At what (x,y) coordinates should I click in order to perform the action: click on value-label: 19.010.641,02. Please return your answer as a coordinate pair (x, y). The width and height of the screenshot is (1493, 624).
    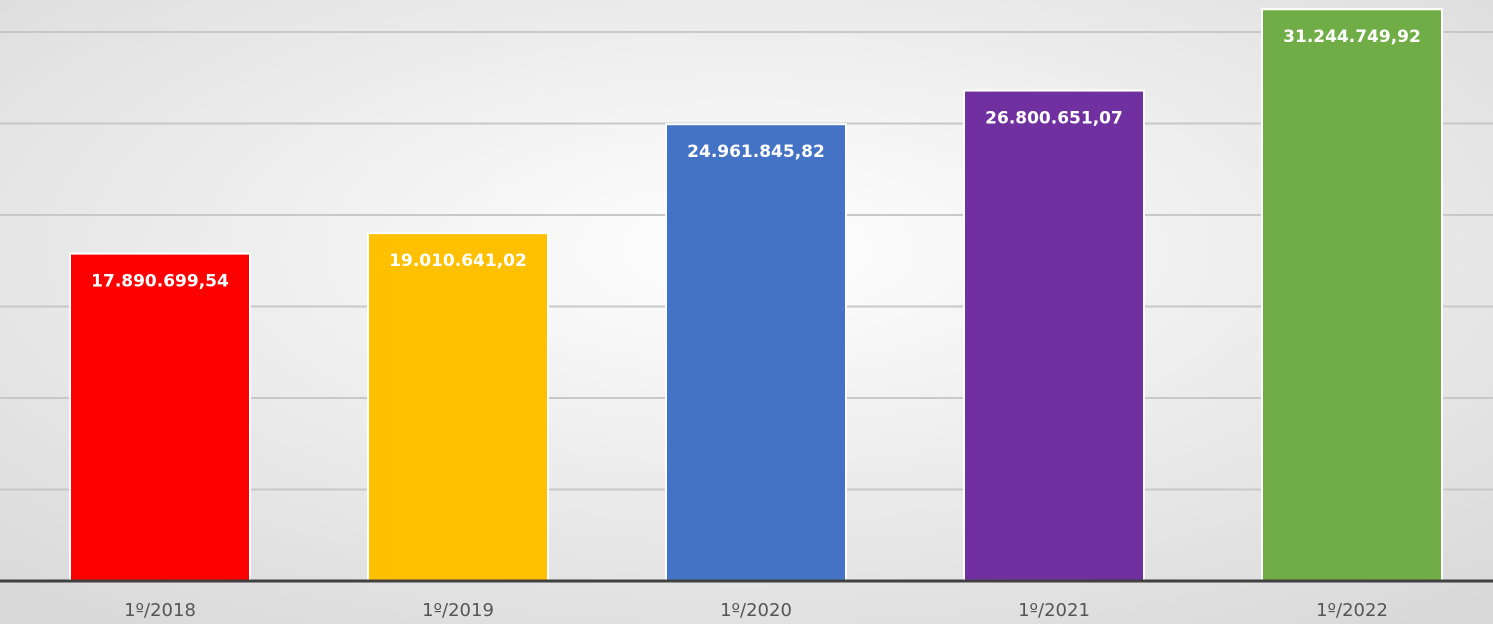
    Looking at the image, I should click on (458, 261).